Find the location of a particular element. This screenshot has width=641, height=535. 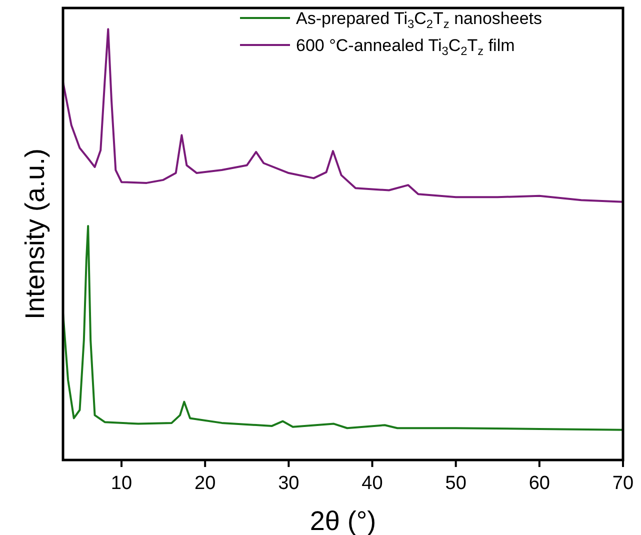

x-tick-label: 50 is located at coordinates (455, 483).